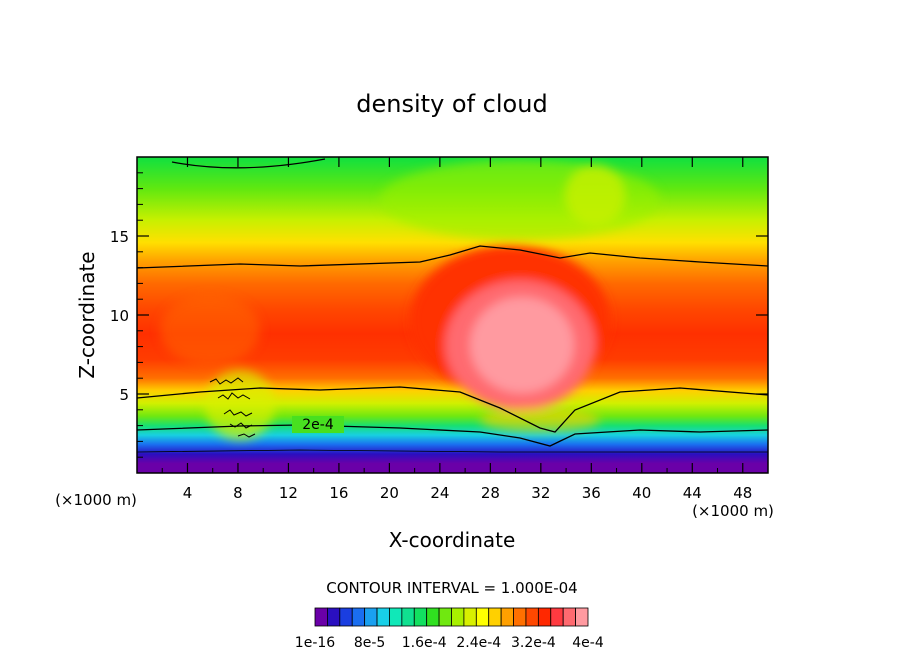  I want to click on colorbar-label: 3.2e-4, so click(533, 643).